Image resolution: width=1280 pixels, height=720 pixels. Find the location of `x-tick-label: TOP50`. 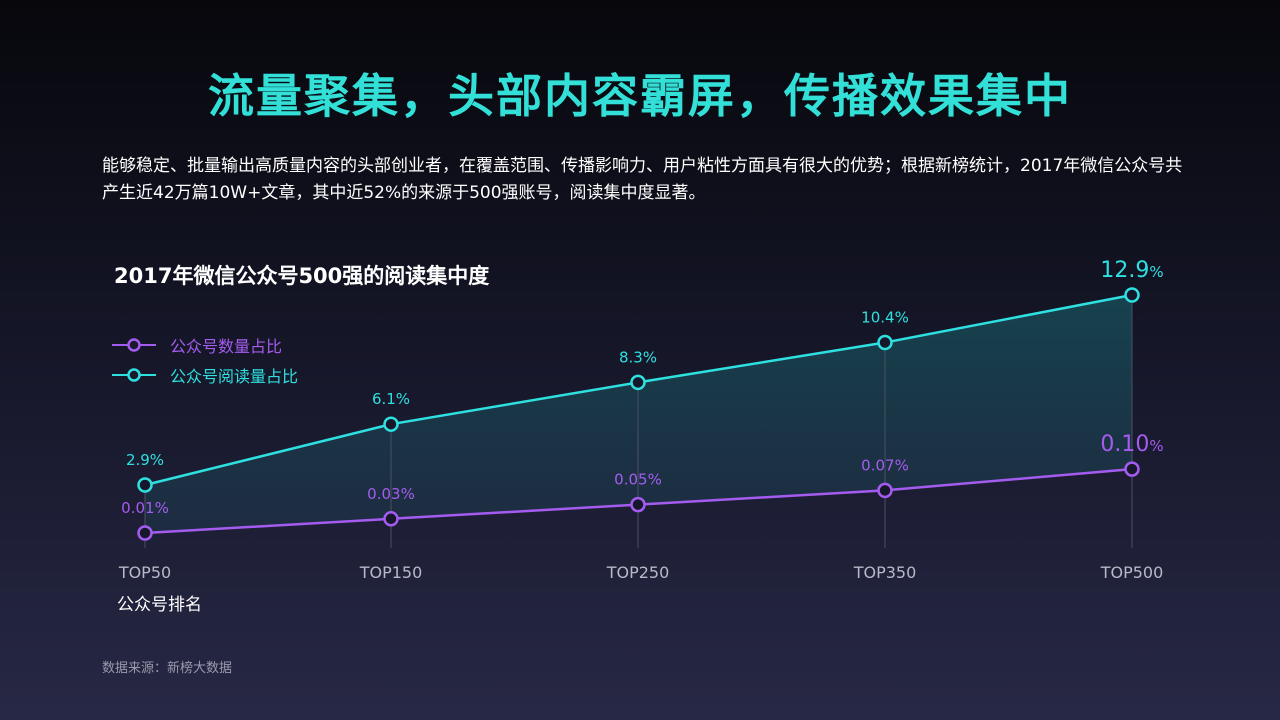

x-tick-label: TOP50 is located at coordinates (144, 572).